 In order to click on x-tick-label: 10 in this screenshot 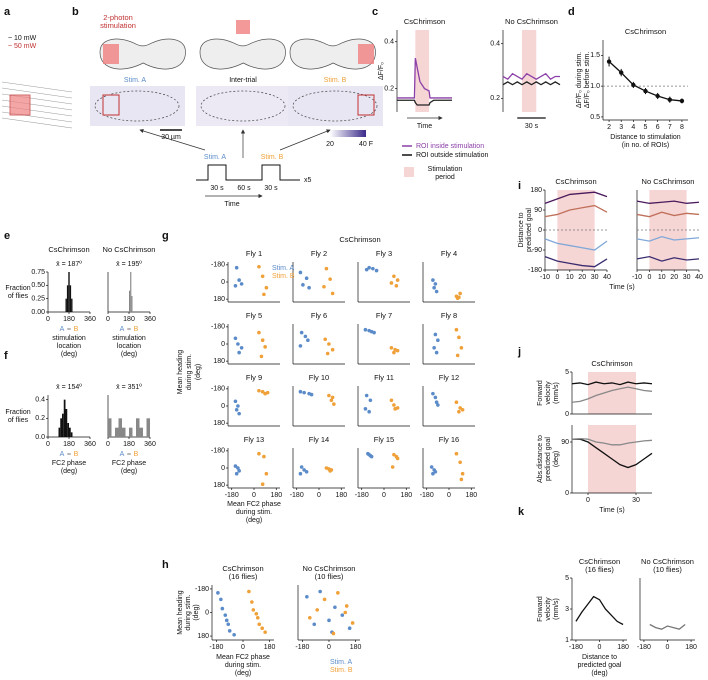, I will do `click(662, 277)`.